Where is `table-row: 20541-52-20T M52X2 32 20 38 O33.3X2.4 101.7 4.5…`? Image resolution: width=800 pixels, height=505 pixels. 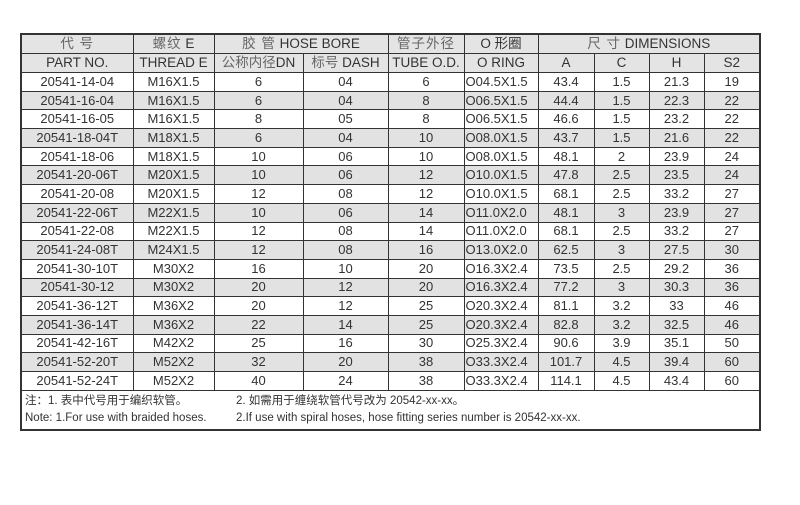
table-row: 20541-52-20T M52X2 32 20 38 O33.3X2.4 101.7 4.5… is located at coordinates (390, 362).